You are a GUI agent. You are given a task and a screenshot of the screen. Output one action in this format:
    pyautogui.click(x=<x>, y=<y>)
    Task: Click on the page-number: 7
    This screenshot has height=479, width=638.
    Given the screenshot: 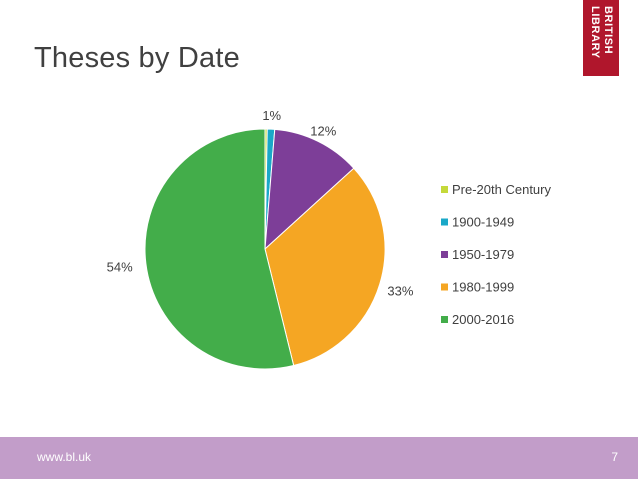 What is the action you would take?
    pyautogui.click(x=614, y=457)
    